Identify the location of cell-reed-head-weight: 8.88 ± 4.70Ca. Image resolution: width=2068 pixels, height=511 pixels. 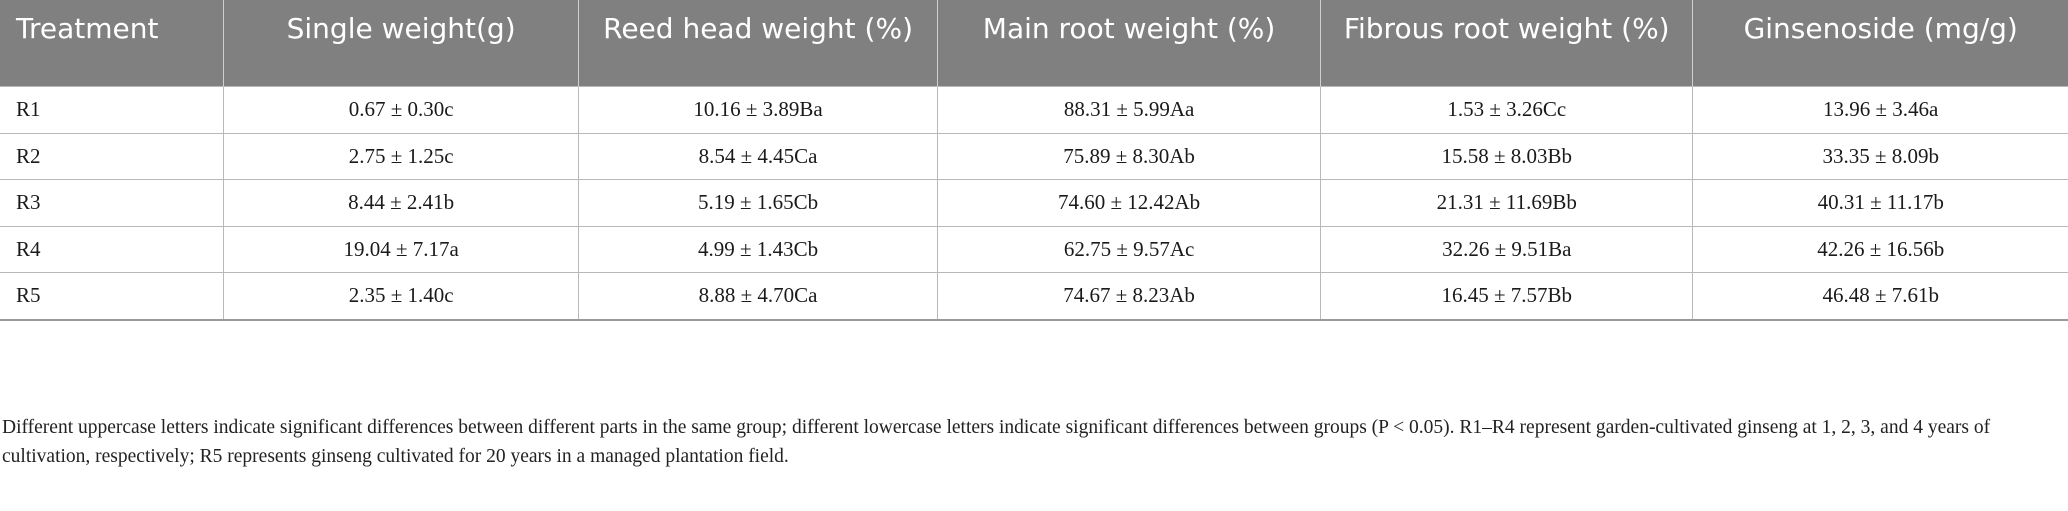
(758, 296).